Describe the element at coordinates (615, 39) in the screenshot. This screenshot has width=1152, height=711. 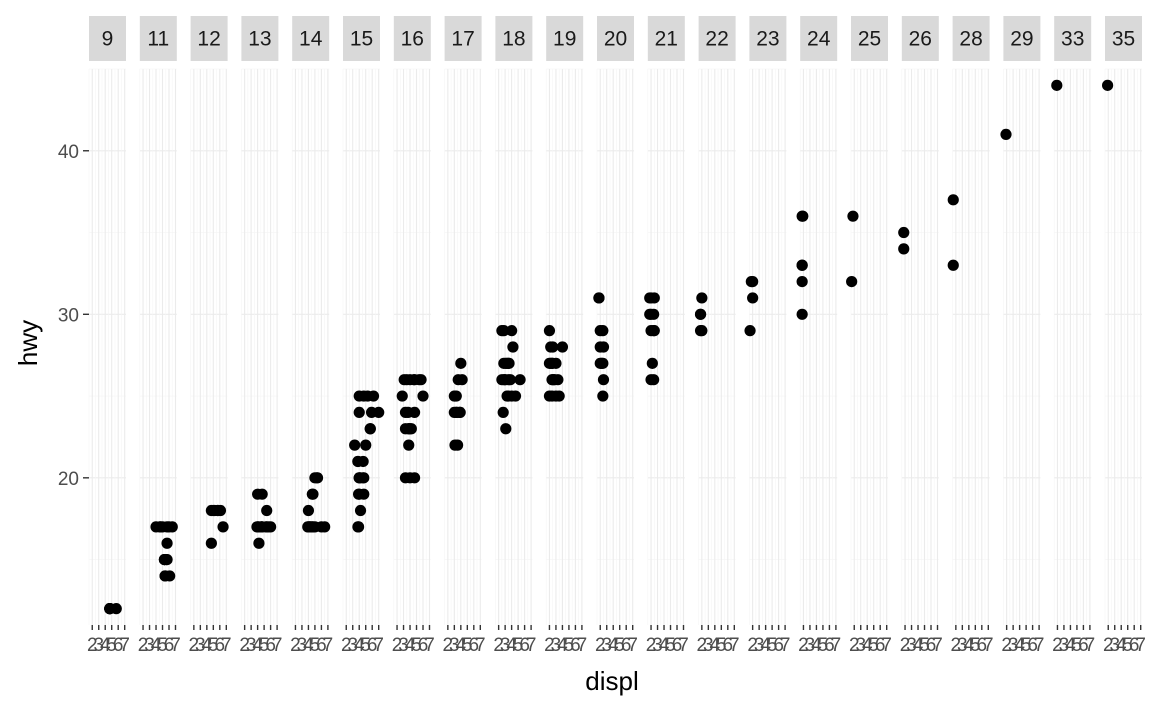
I see `facet-strip-label: 20` at that location.